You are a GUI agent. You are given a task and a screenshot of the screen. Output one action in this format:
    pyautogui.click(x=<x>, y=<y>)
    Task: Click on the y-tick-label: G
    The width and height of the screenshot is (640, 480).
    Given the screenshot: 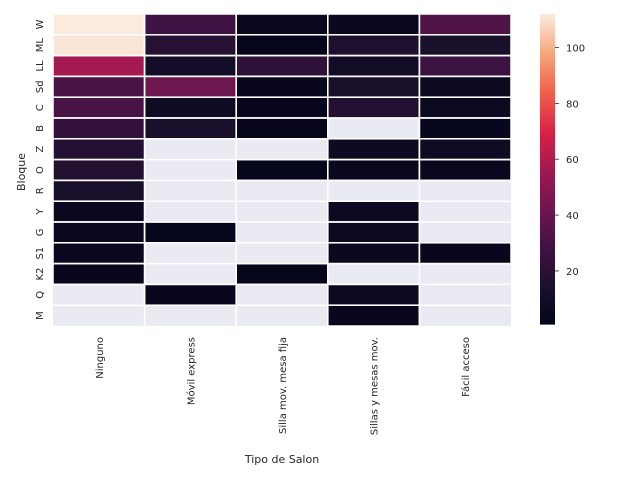 What is the action you would take?
    pyautogui.click(x=40, y=233)
    